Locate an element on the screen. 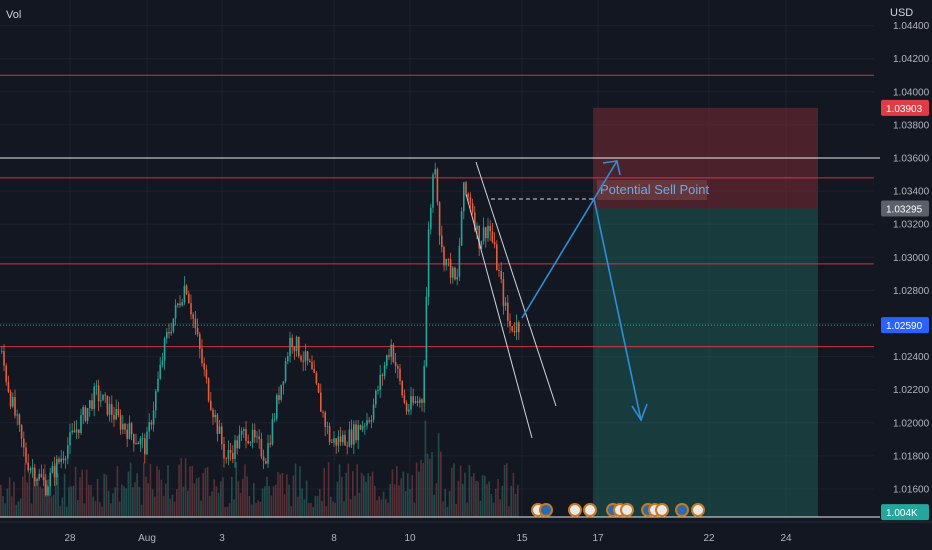  channel-lower-line is located at coordinates (499, 316).